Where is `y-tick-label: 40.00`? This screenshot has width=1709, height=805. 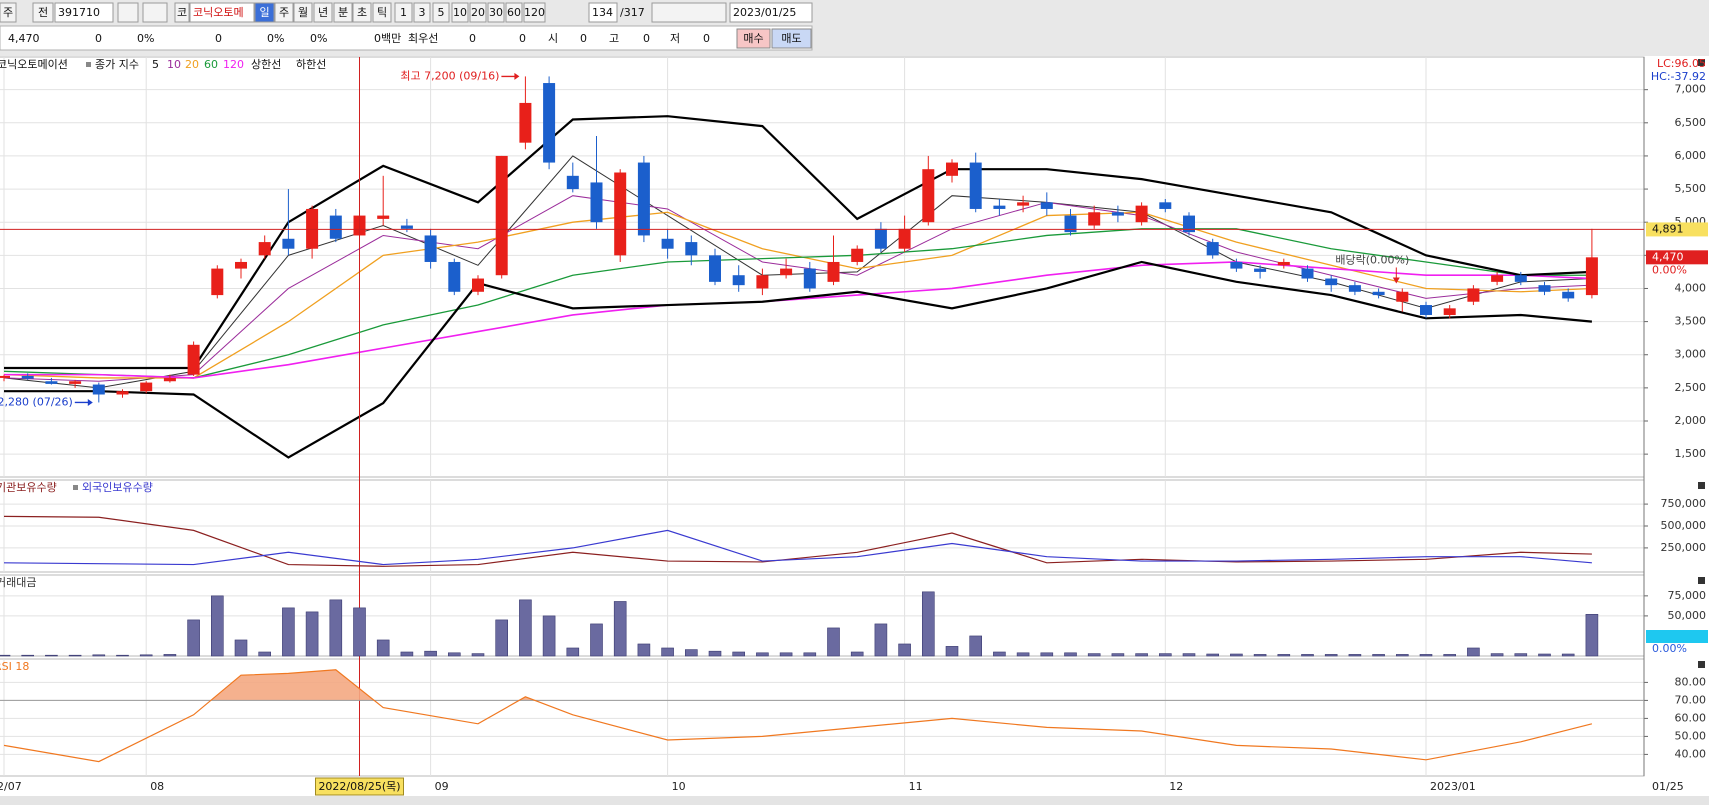 y-tick-label: 40.00 is located at coordinates (1691, 753).